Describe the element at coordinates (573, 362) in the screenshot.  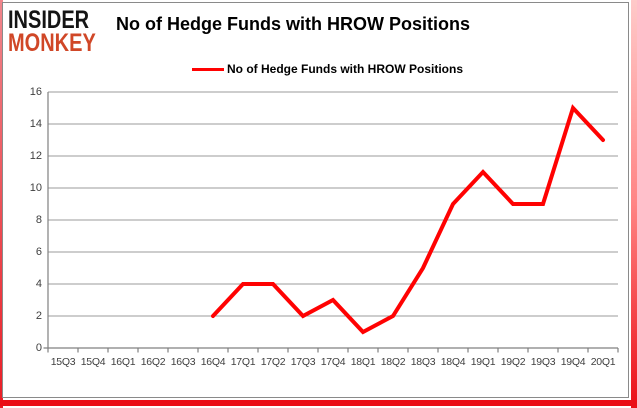
I see `x-axis-label-19Q4: 19Q4` at that location.